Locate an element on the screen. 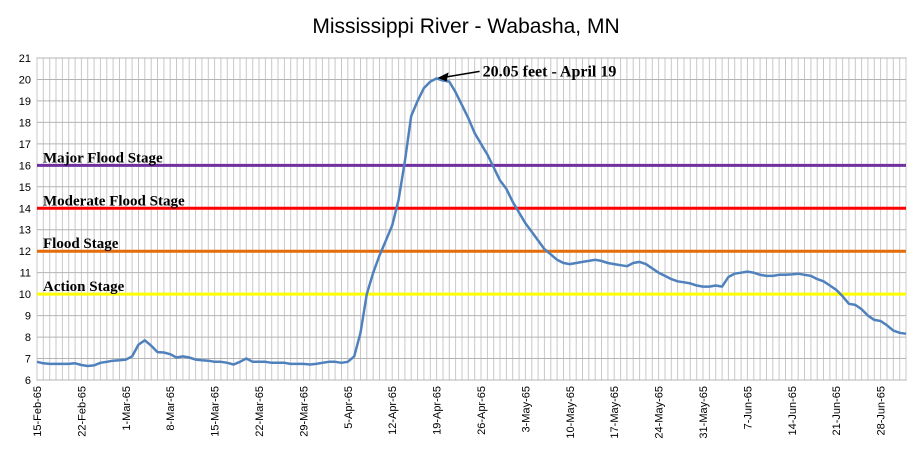 The height and width of the screenshot is (468, 921). x-tick-label: 17-May-65 is located at coordinates (615, 412).